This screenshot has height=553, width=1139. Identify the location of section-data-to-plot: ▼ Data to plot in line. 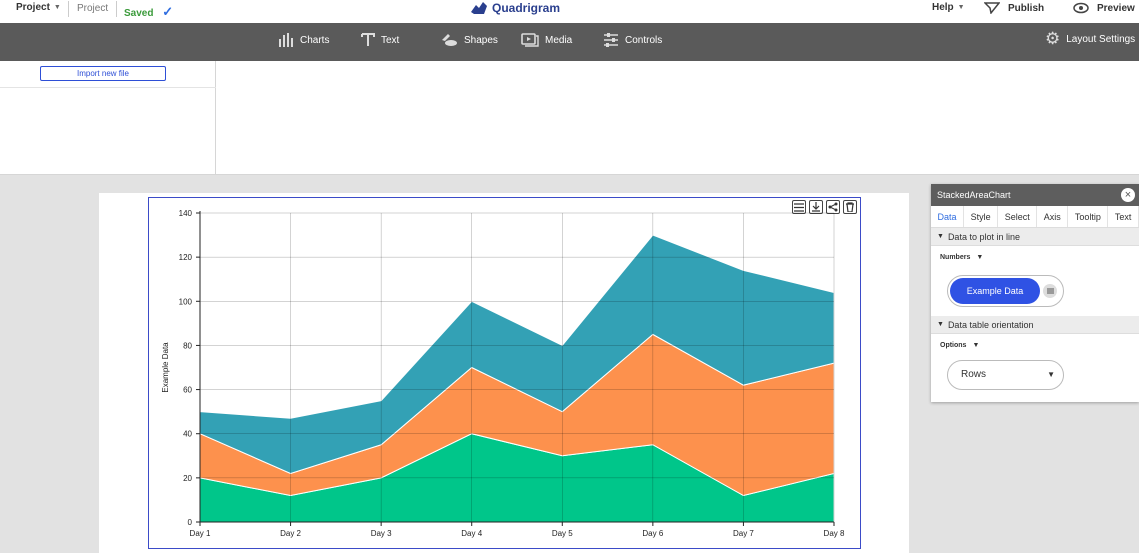
(1035, 237).